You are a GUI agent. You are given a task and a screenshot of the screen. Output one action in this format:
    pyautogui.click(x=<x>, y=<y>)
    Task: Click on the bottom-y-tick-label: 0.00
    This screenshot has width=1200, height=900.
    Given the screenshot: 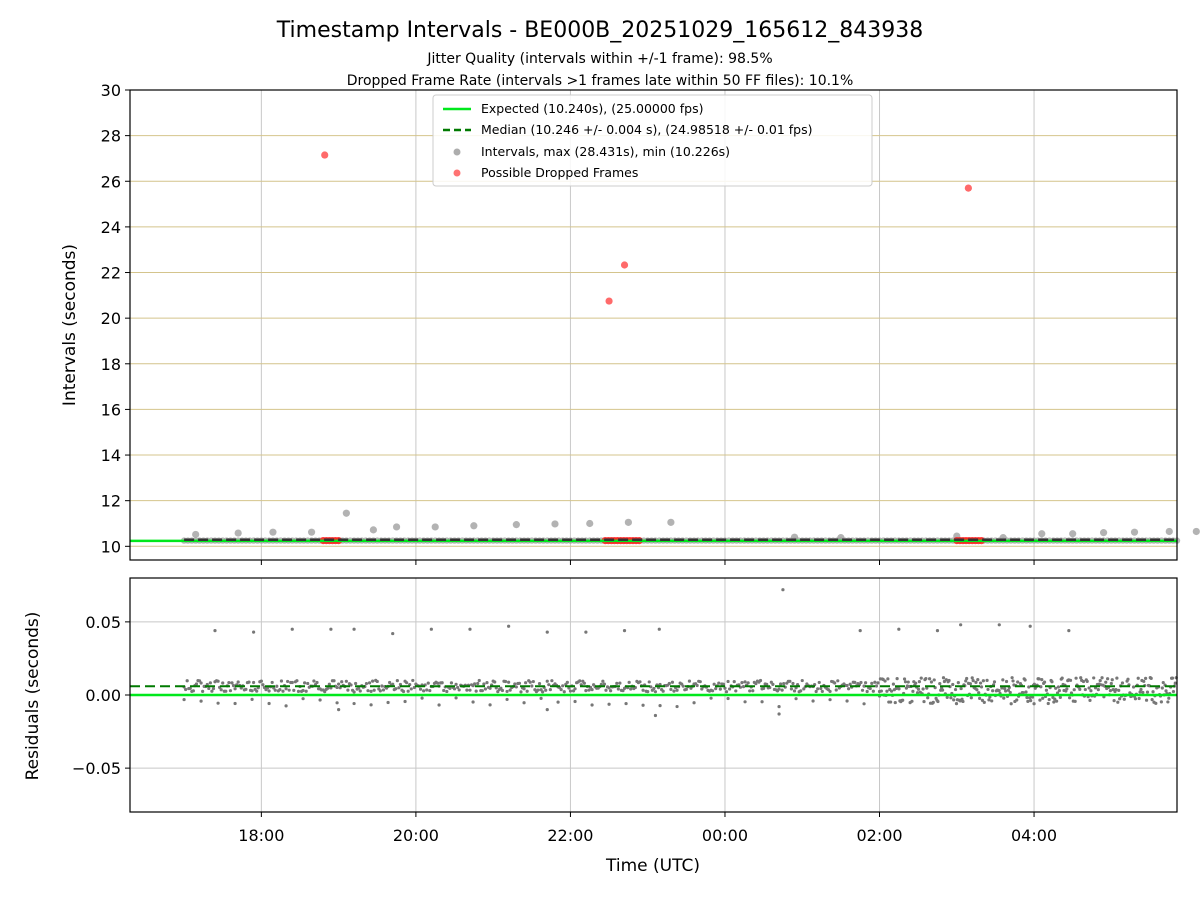 What is the action you would take?
    pyautogui.click(x=103, y=695)
    